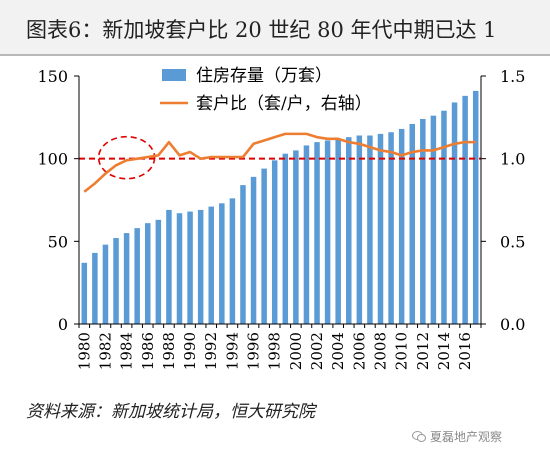  What do you see at coordinates (158, 271) in the screenshot?
I see `bar-1987` at bounding box center [158, 271].